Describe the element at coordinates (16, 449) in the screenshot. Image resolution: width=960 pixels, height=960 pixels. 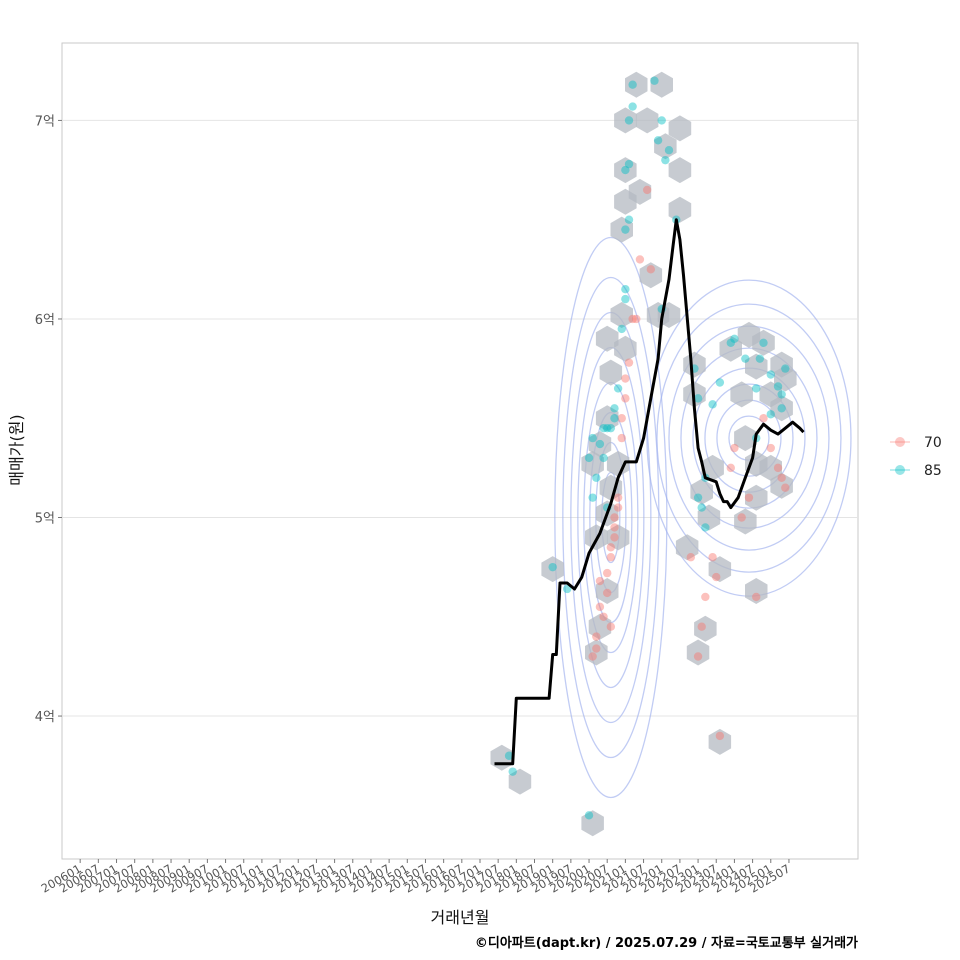
I see `y-axis-title: 매매가(원)` at that location.